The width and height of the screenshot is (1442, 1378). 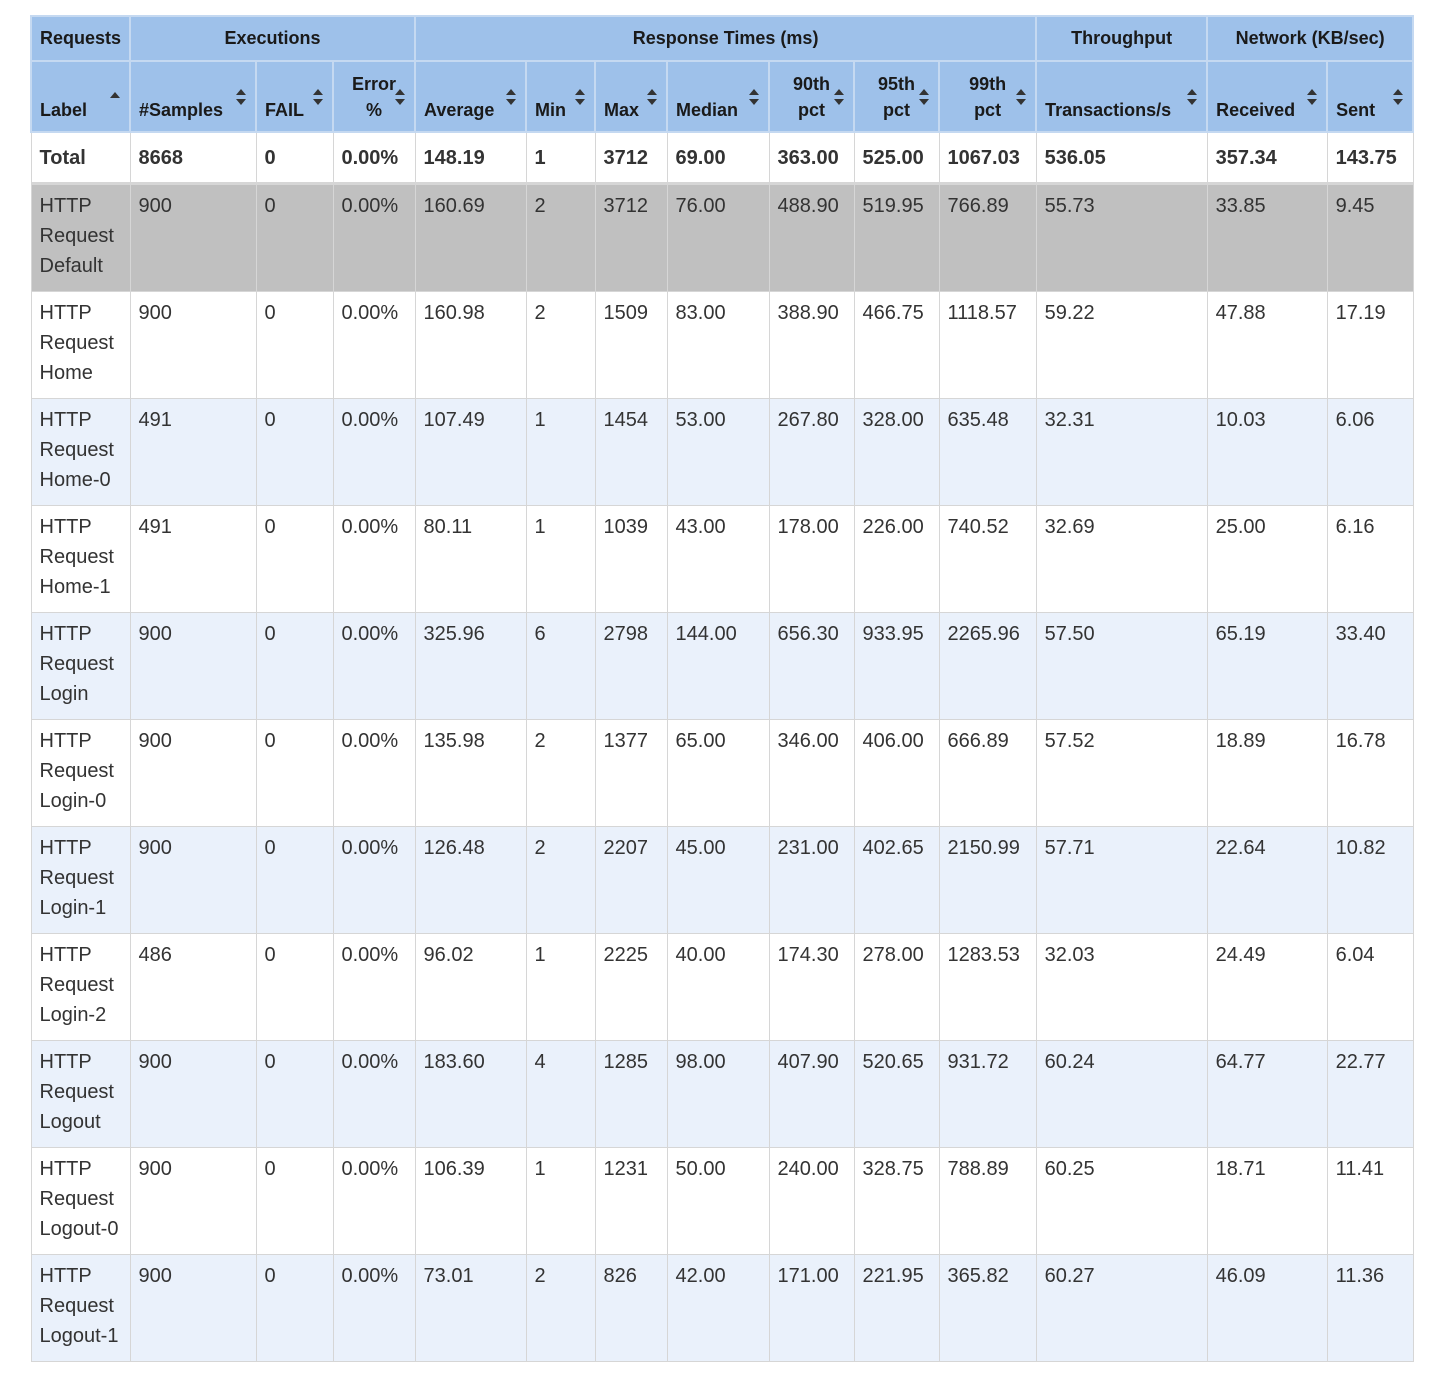 What do you see at coordinates (631, 666) in the screenshot?
I see `cell-max: 2798` at bounding box center [631, 666].